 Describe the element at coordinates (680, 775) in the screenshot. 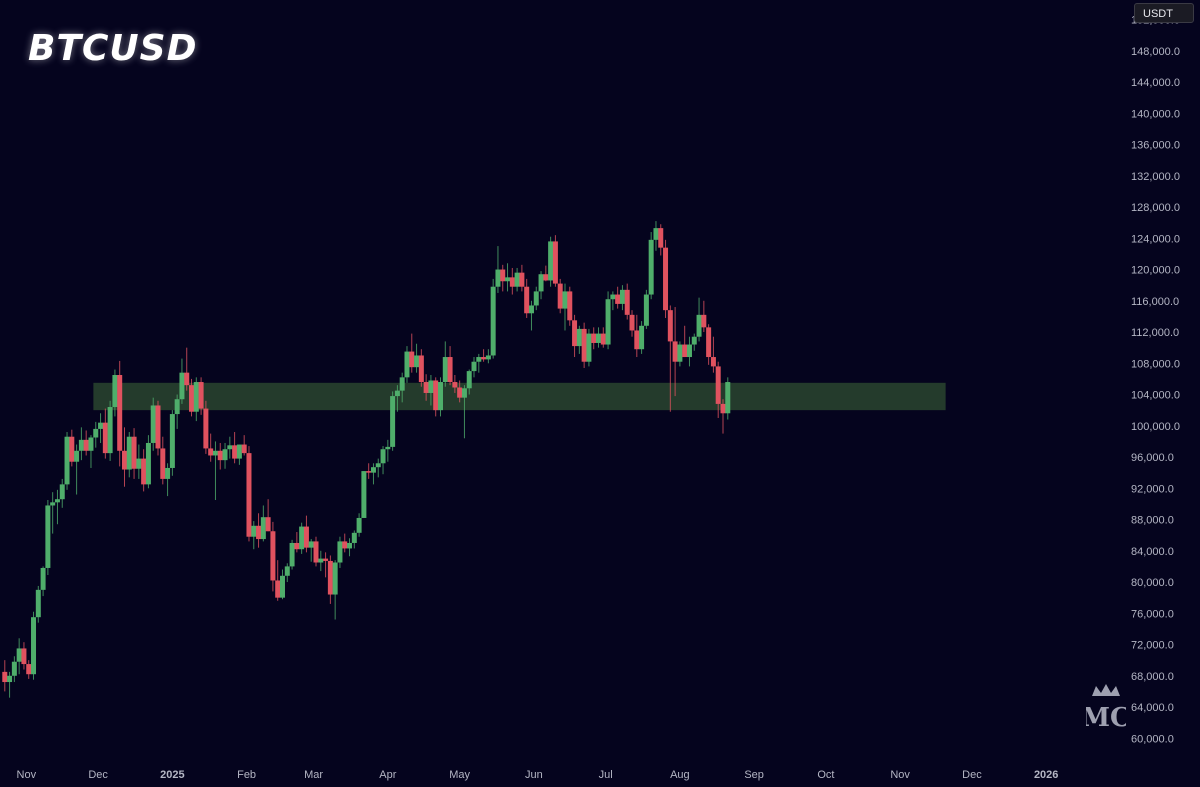

I see `x-tick-label: Aug` at that location.